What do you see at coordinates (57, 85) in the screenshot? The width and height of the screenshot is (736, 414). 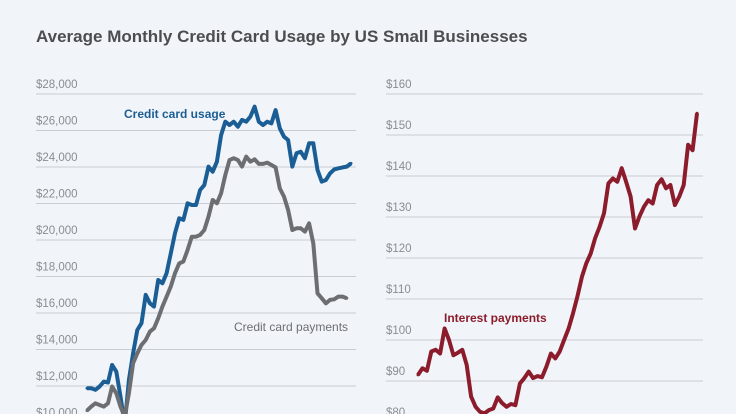 I see `y-tick-label: $28,000` at bounding box center [57, 85].